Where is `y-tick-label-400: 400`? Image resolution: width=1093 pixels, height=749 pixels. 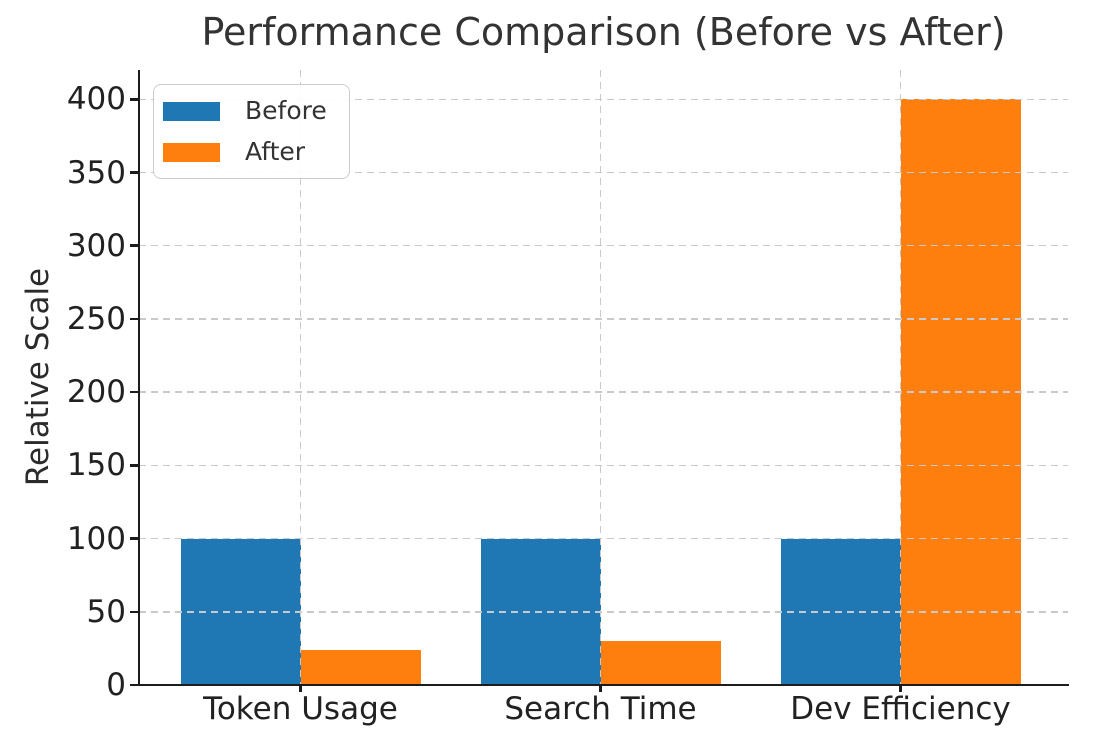 y-tick-label-400: 400 is located at coordinates (96, 99).